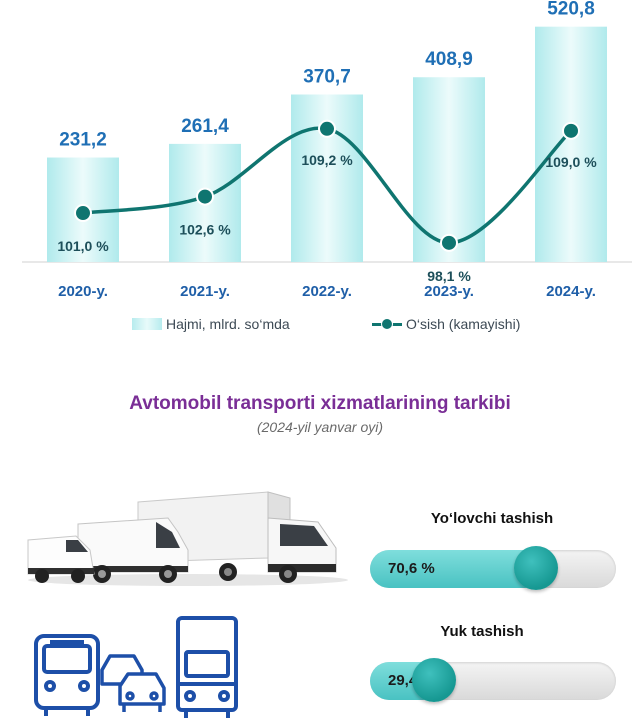  Describe the element at coordinates (463, 324) in the screenshot. I see `legend-label-growth: O‘sish (kamayishi)` at that location.